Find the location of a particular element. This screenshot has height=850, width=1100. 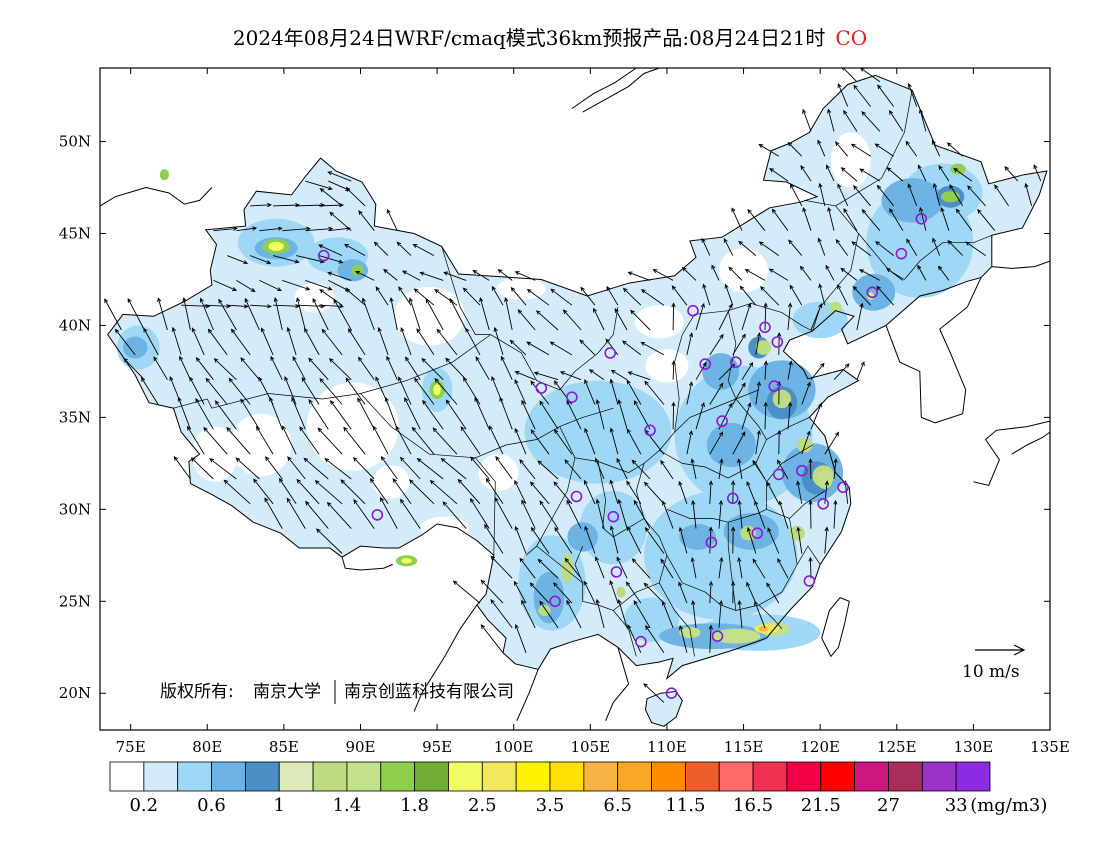

lon-tick-label: 130E is located at coordinates (974, 747).